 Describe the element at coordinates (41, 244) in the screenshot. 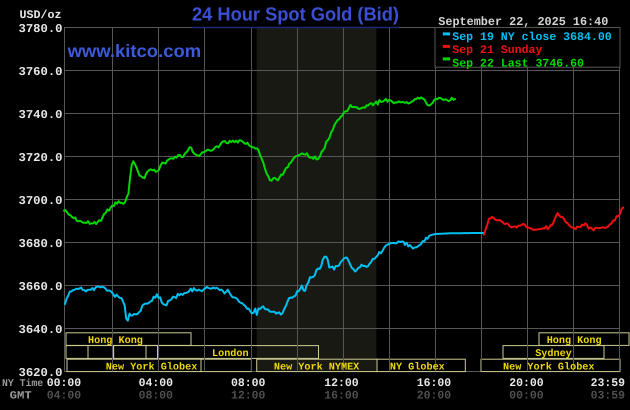

I see `svg-text: 3680.0` at that location.